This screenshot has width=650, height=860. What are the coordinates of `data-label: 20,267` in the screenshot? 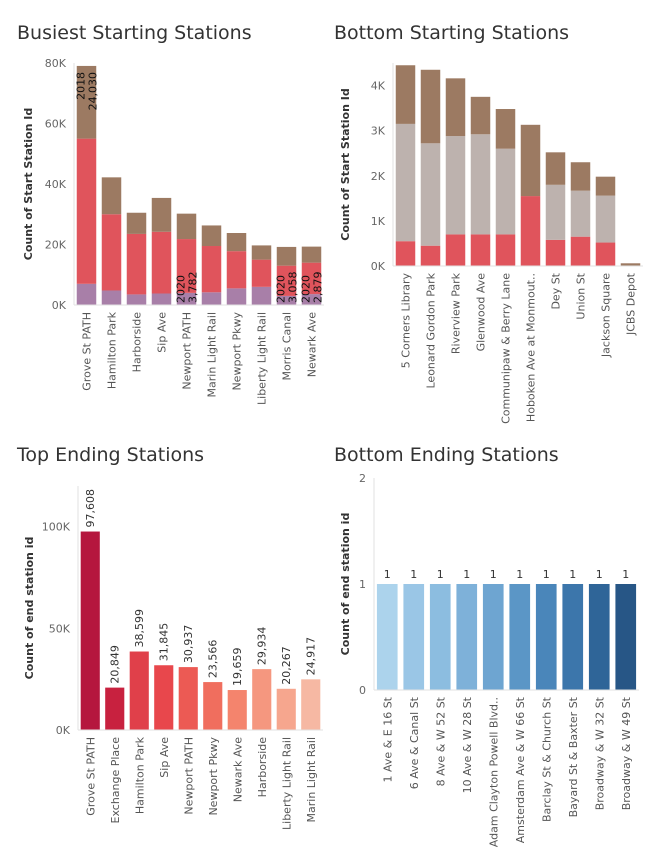 It's located at (286, 665).